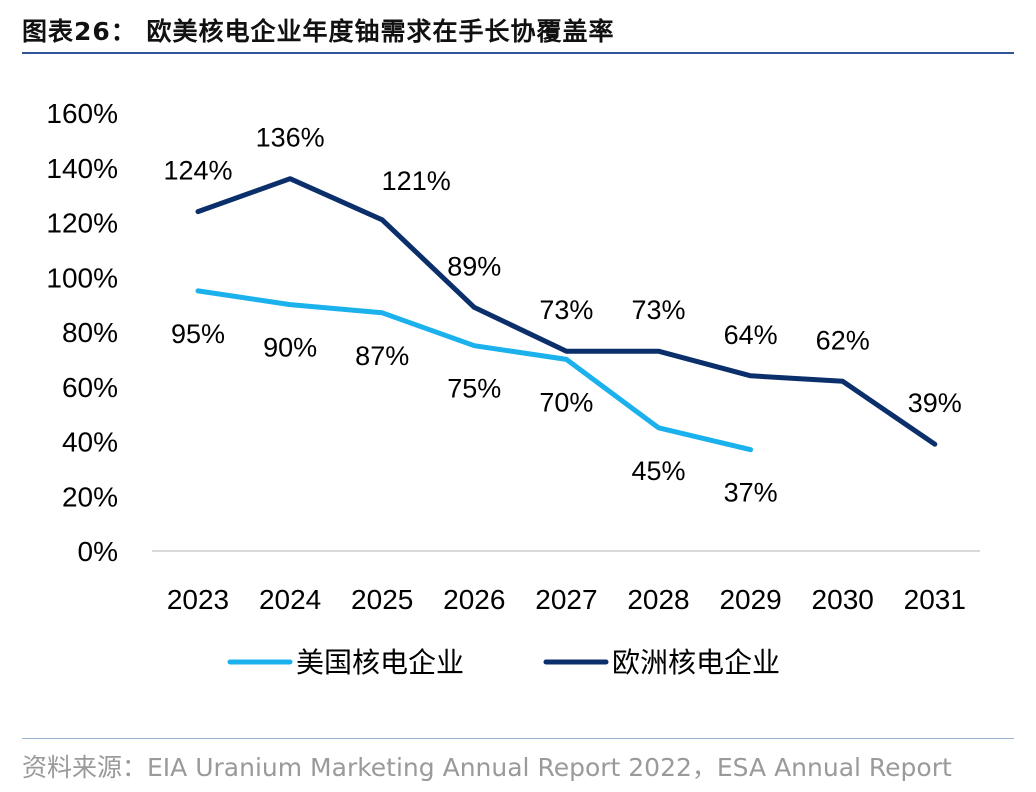 Image resolution: width=1036 pixels, height=792 pixels. I want to click on eu-data-label: 124%, so click(197, 171).